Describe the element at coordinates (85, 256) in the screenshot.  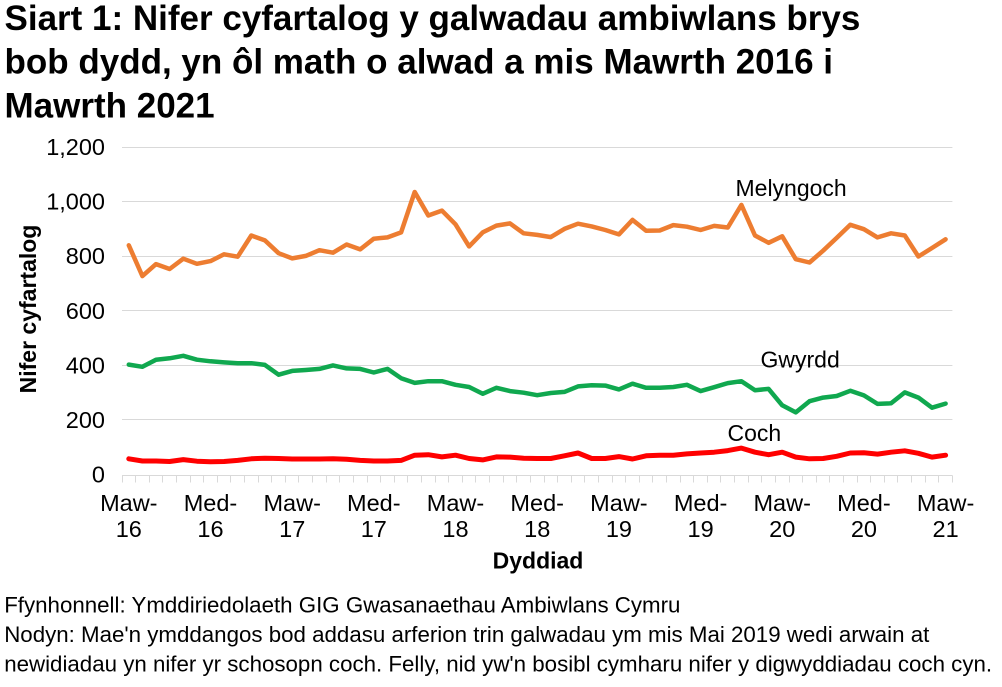
I see `svg-text: 800` at that location.